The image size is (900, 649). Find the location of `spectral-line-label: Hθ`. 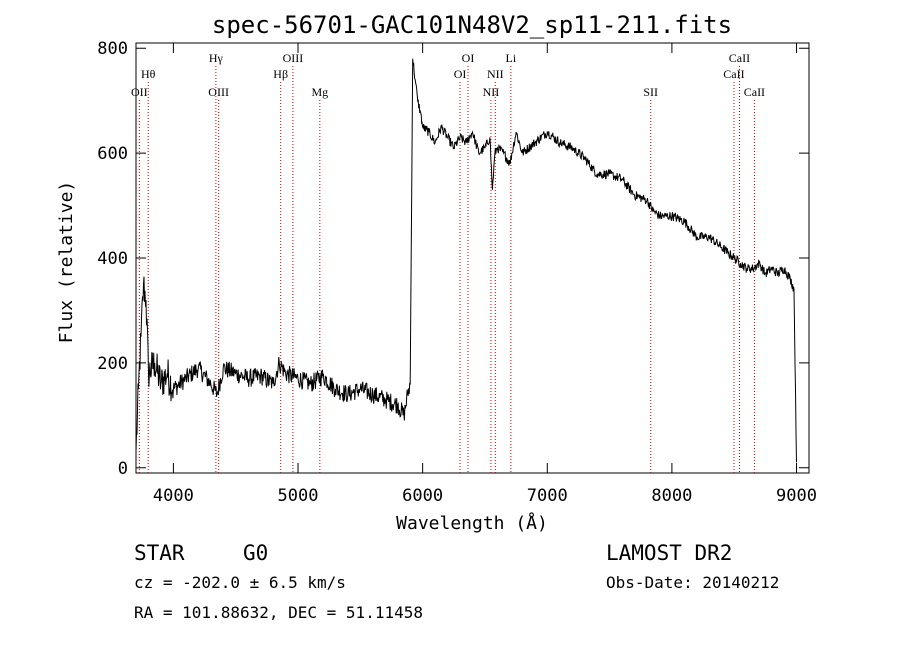

spectral-line-label: Hθ is located at coordinates (148, 74).